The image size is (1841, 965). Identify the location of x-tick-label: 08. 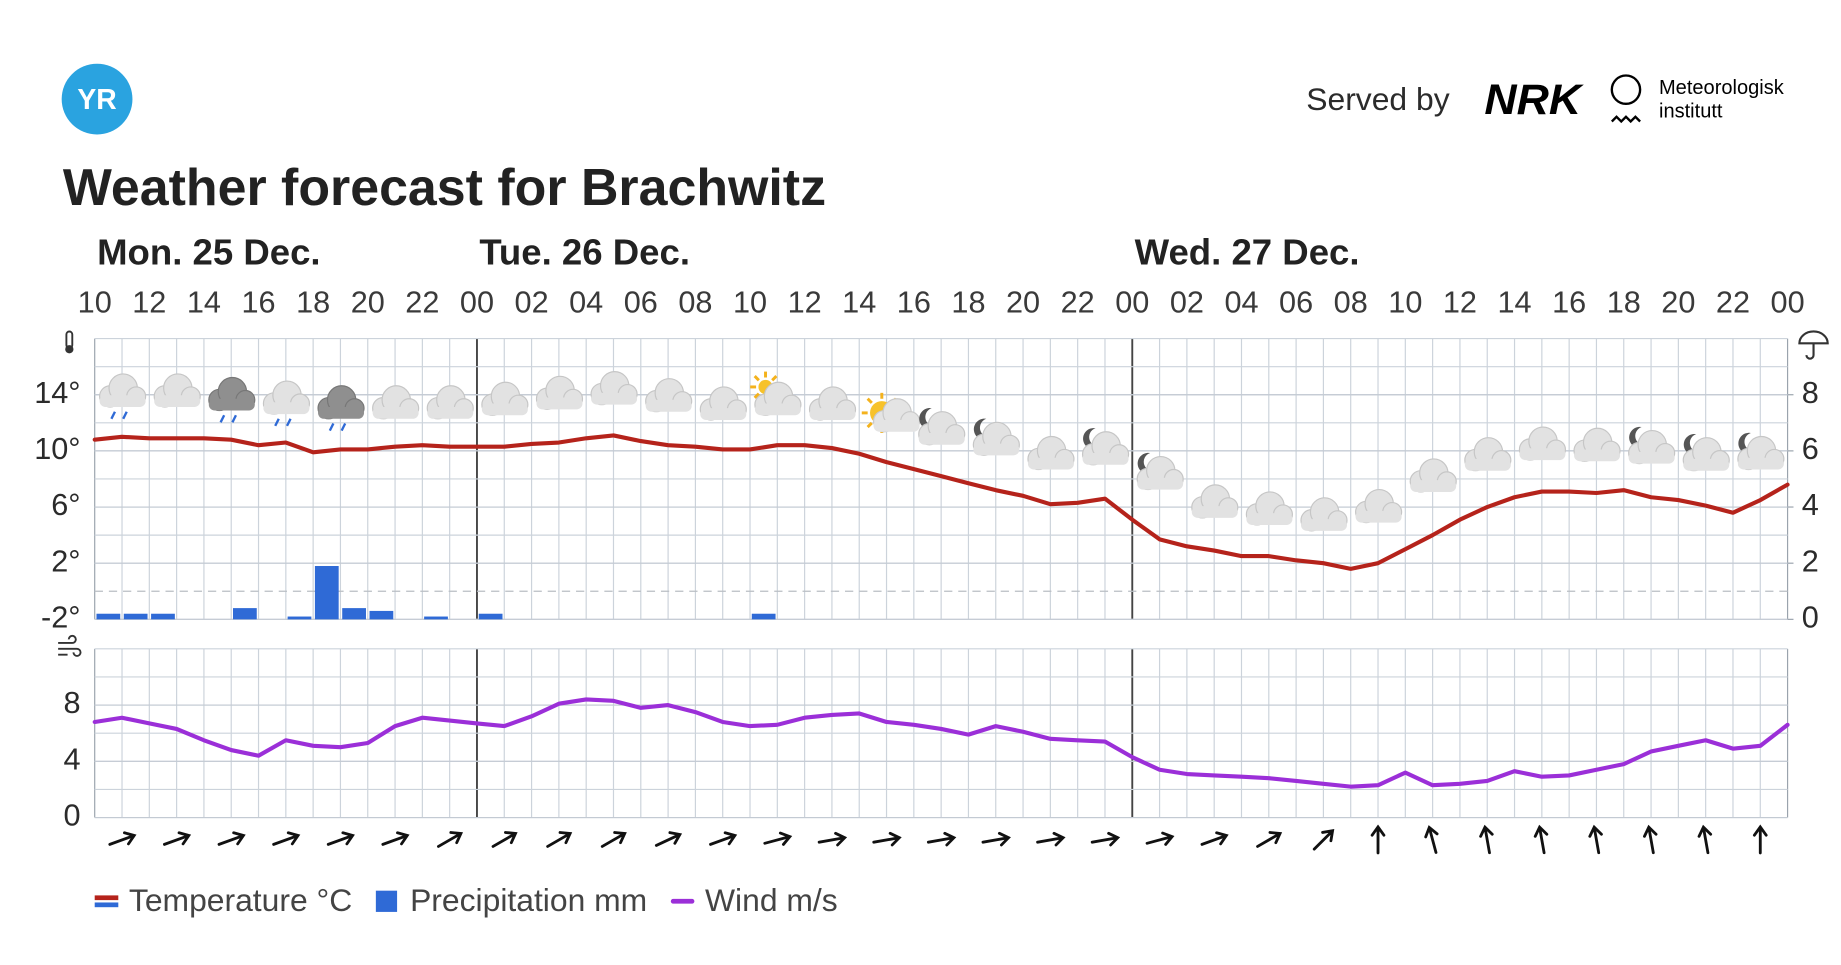
(695, 302).